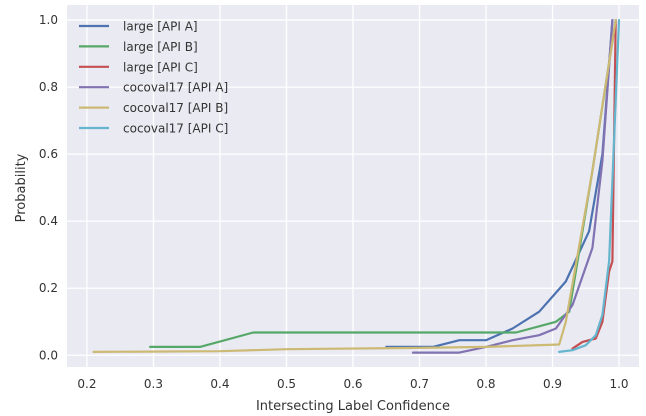 This screenshot has height=416, width=646. Describe the element at coordinates (419, 384) in the screenshot. I see `x-tick-label: 0.7` at that location.